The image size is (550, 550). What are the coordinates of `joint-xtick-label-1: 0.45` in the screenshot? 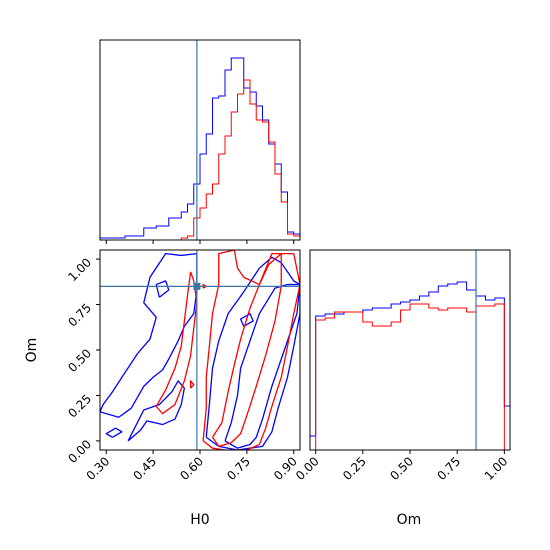 It's located at (144, 468).